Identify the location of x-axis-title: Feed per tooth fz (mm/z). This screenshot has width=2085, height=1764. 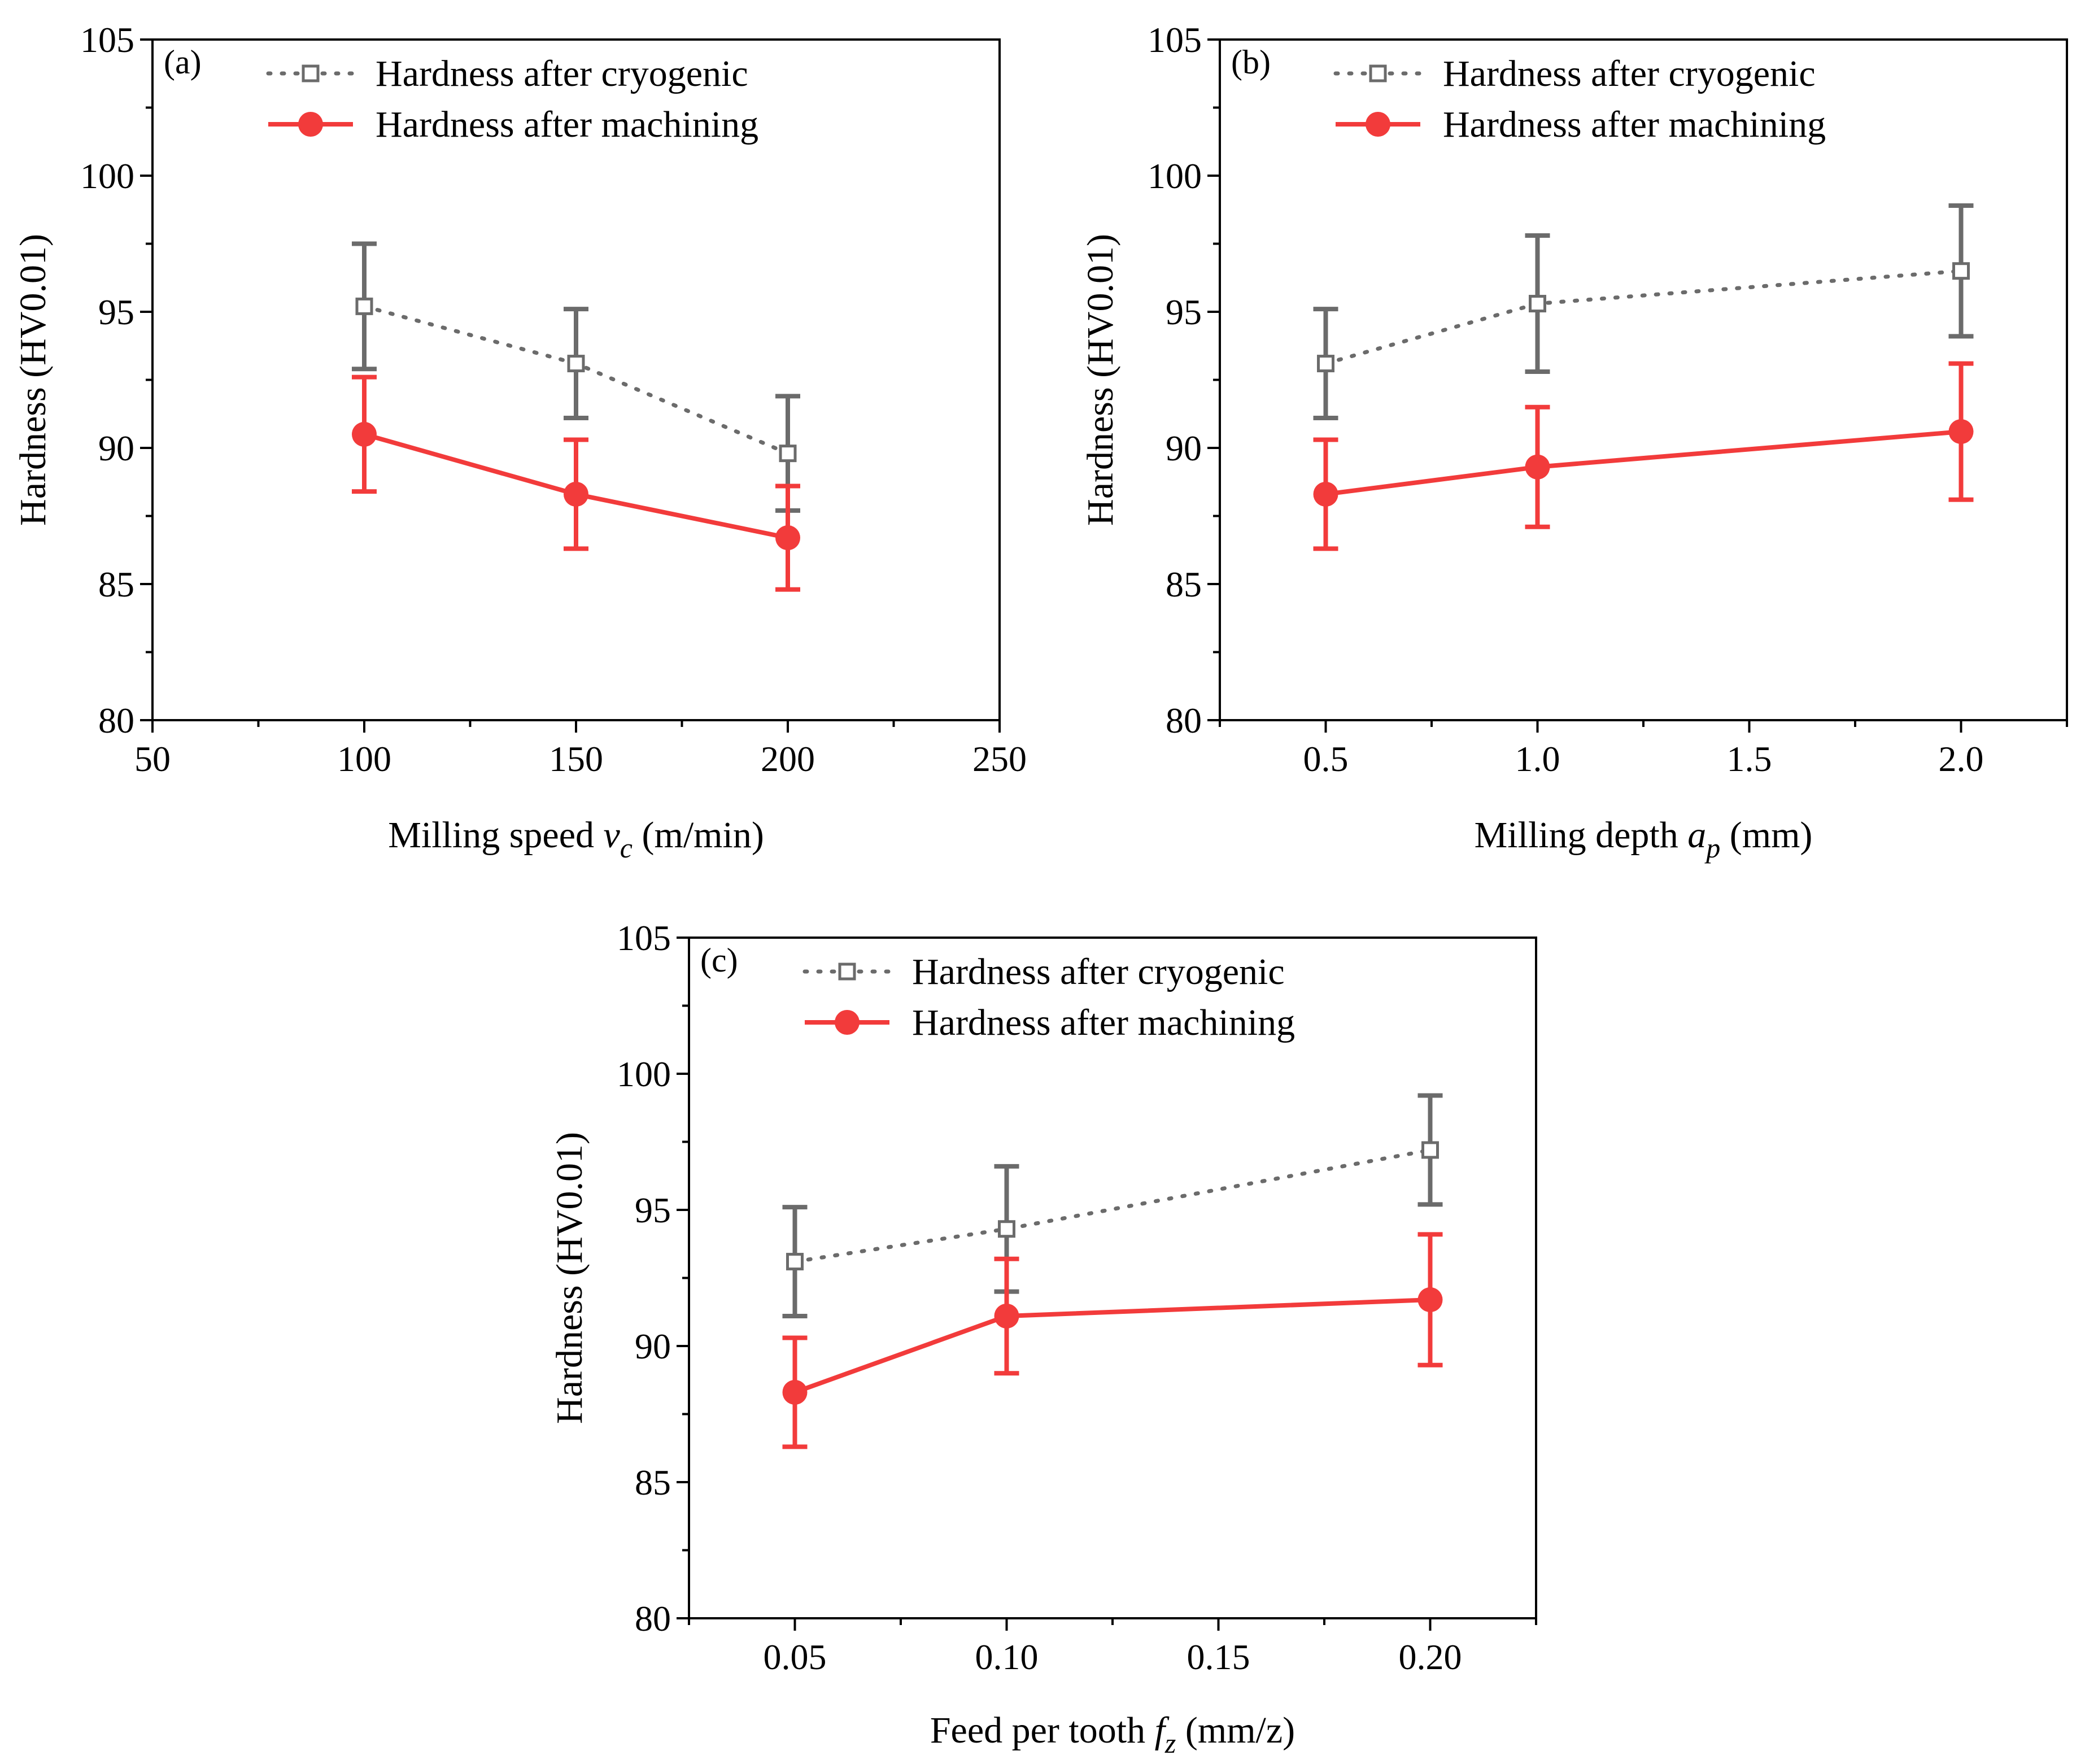
(1112, 1735).